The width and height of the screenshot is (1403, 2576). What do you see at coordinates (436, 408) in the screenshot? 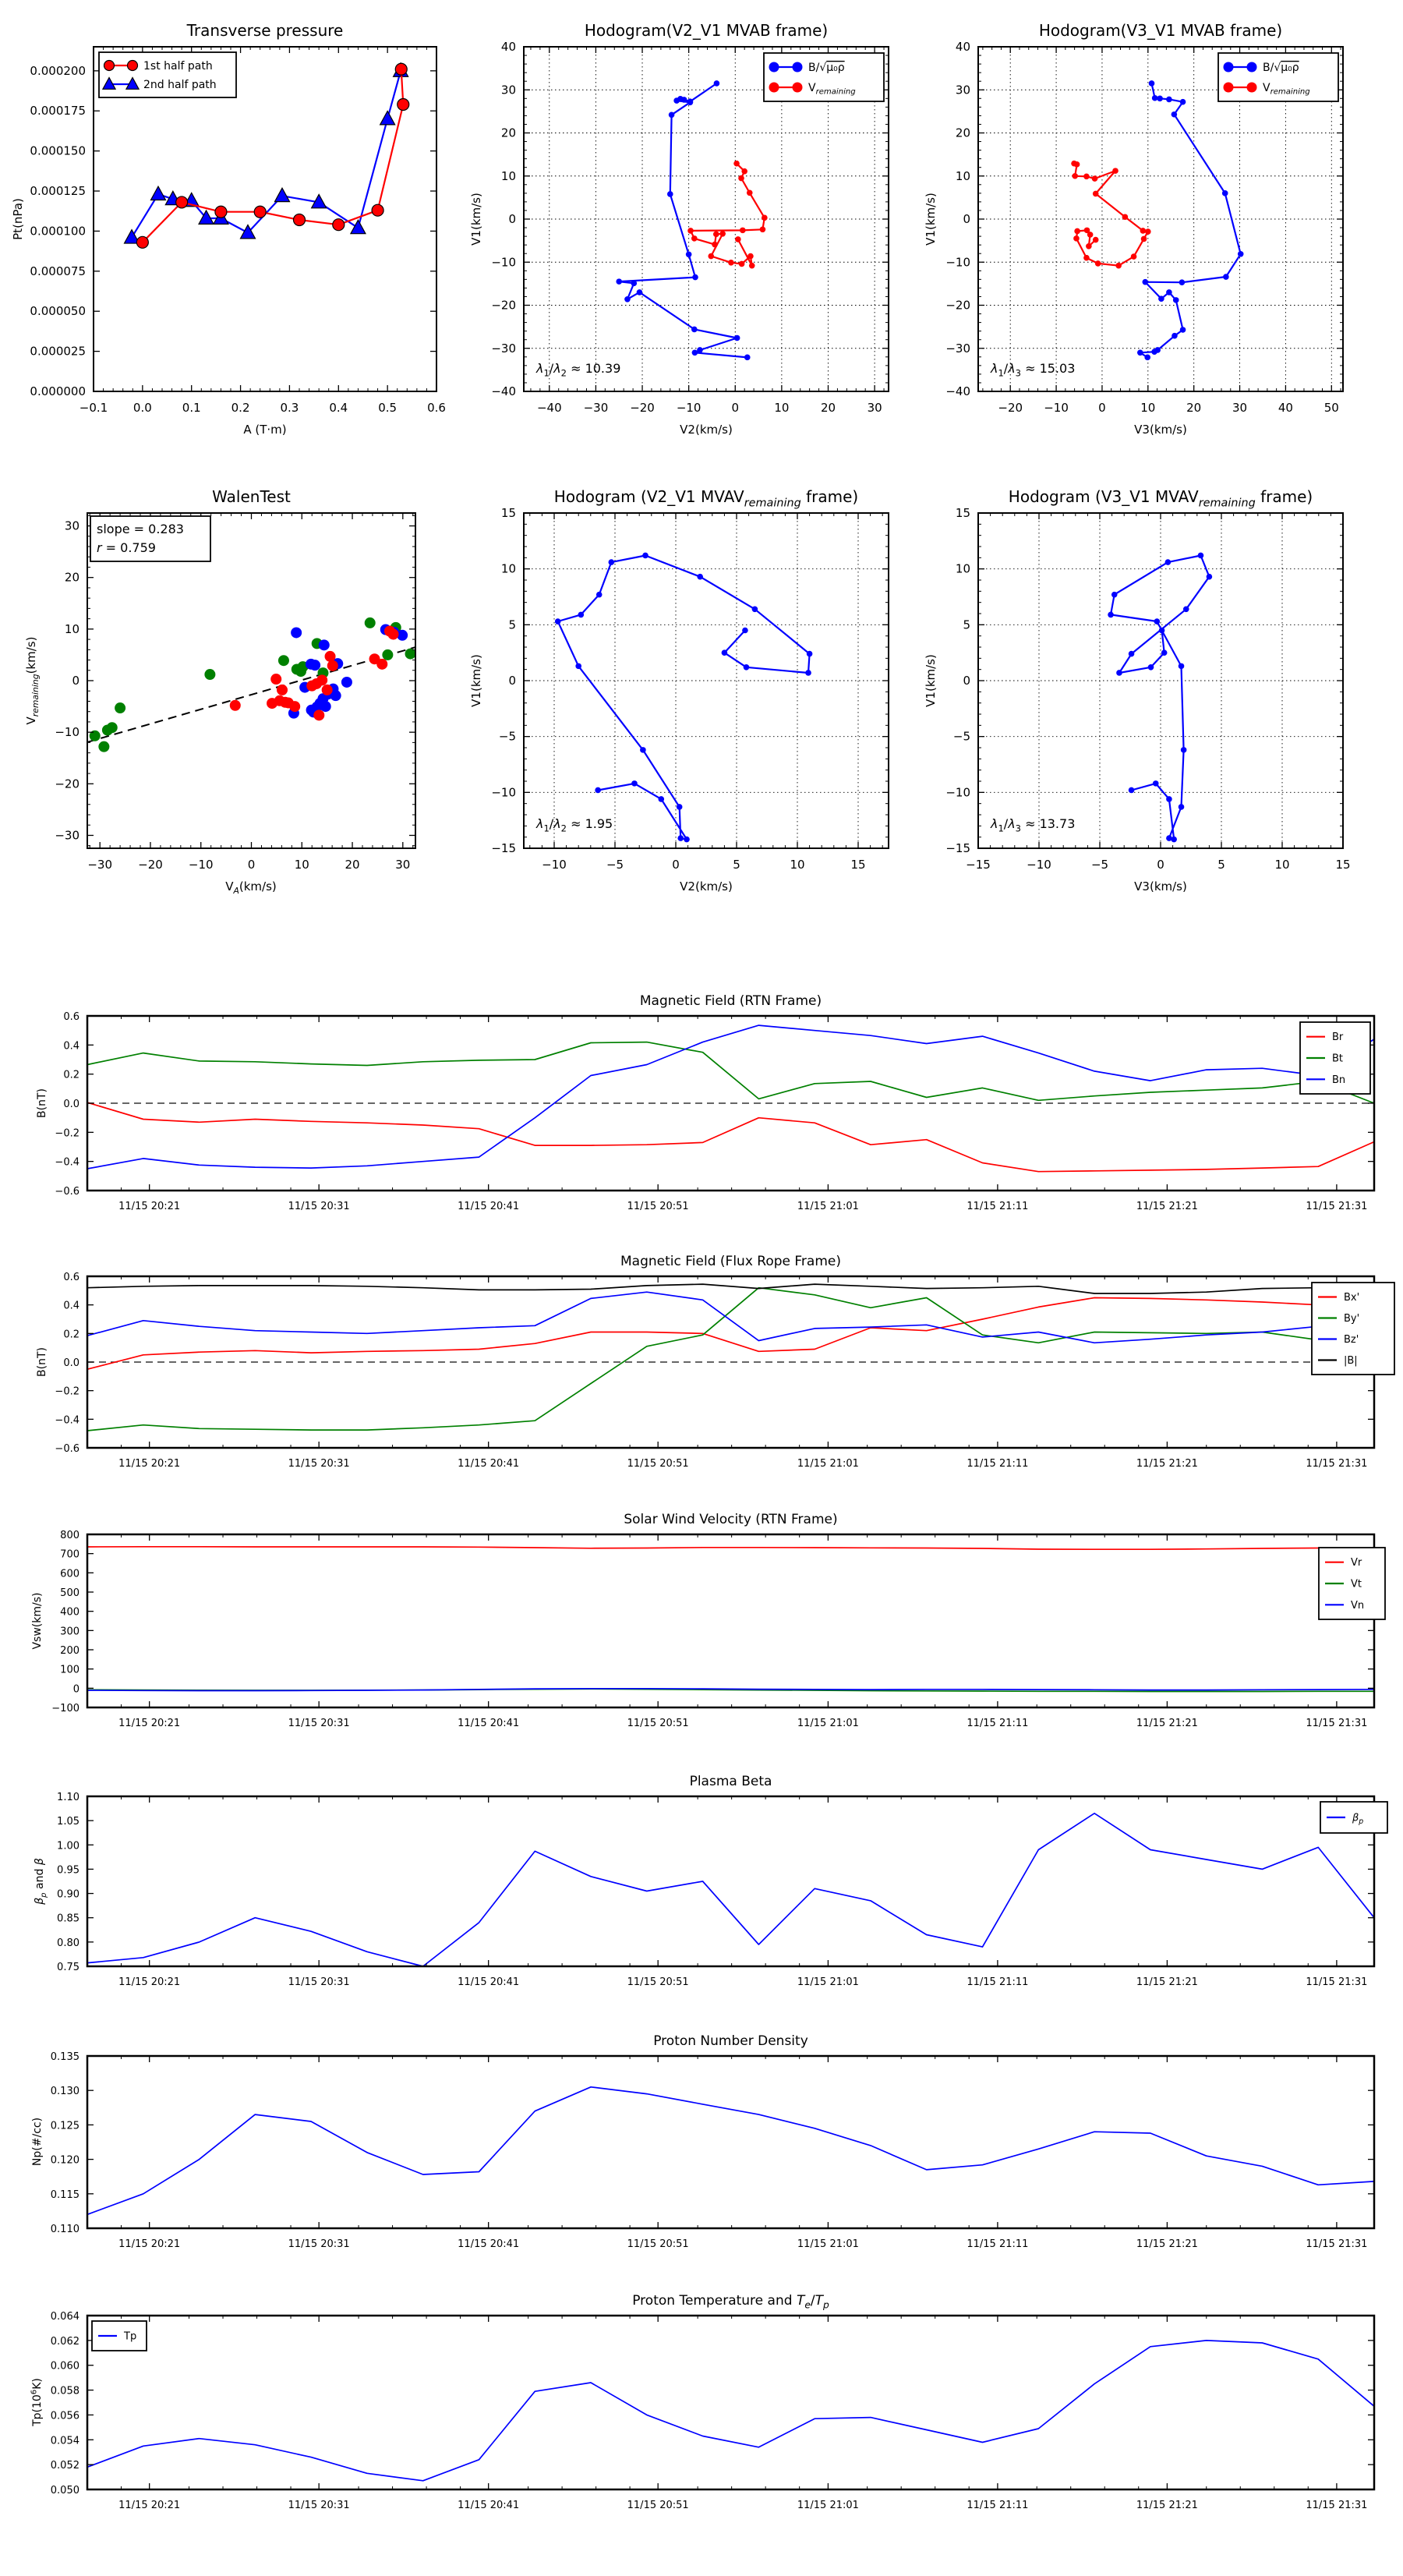
I see `x-tick-label: 0.6` at bounding box center [436, 408].